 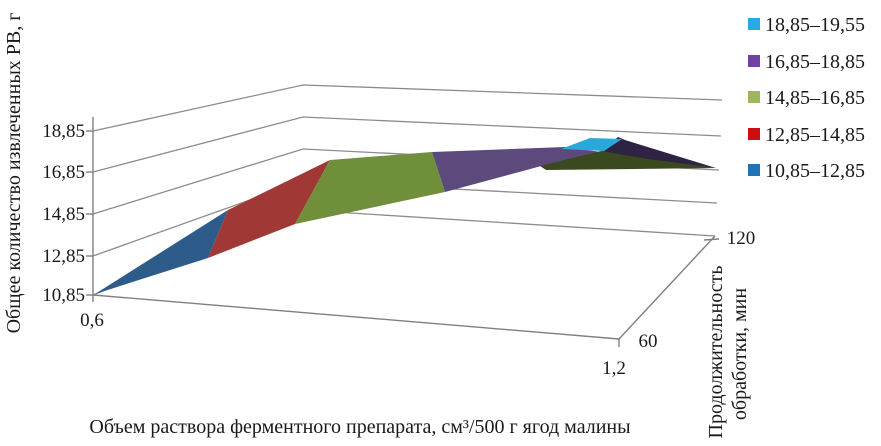 What do you see at coordinates (815, 98) in the screenshot?
I see `legend-label: 14,85–16,85` at bounding box center [815, 98].